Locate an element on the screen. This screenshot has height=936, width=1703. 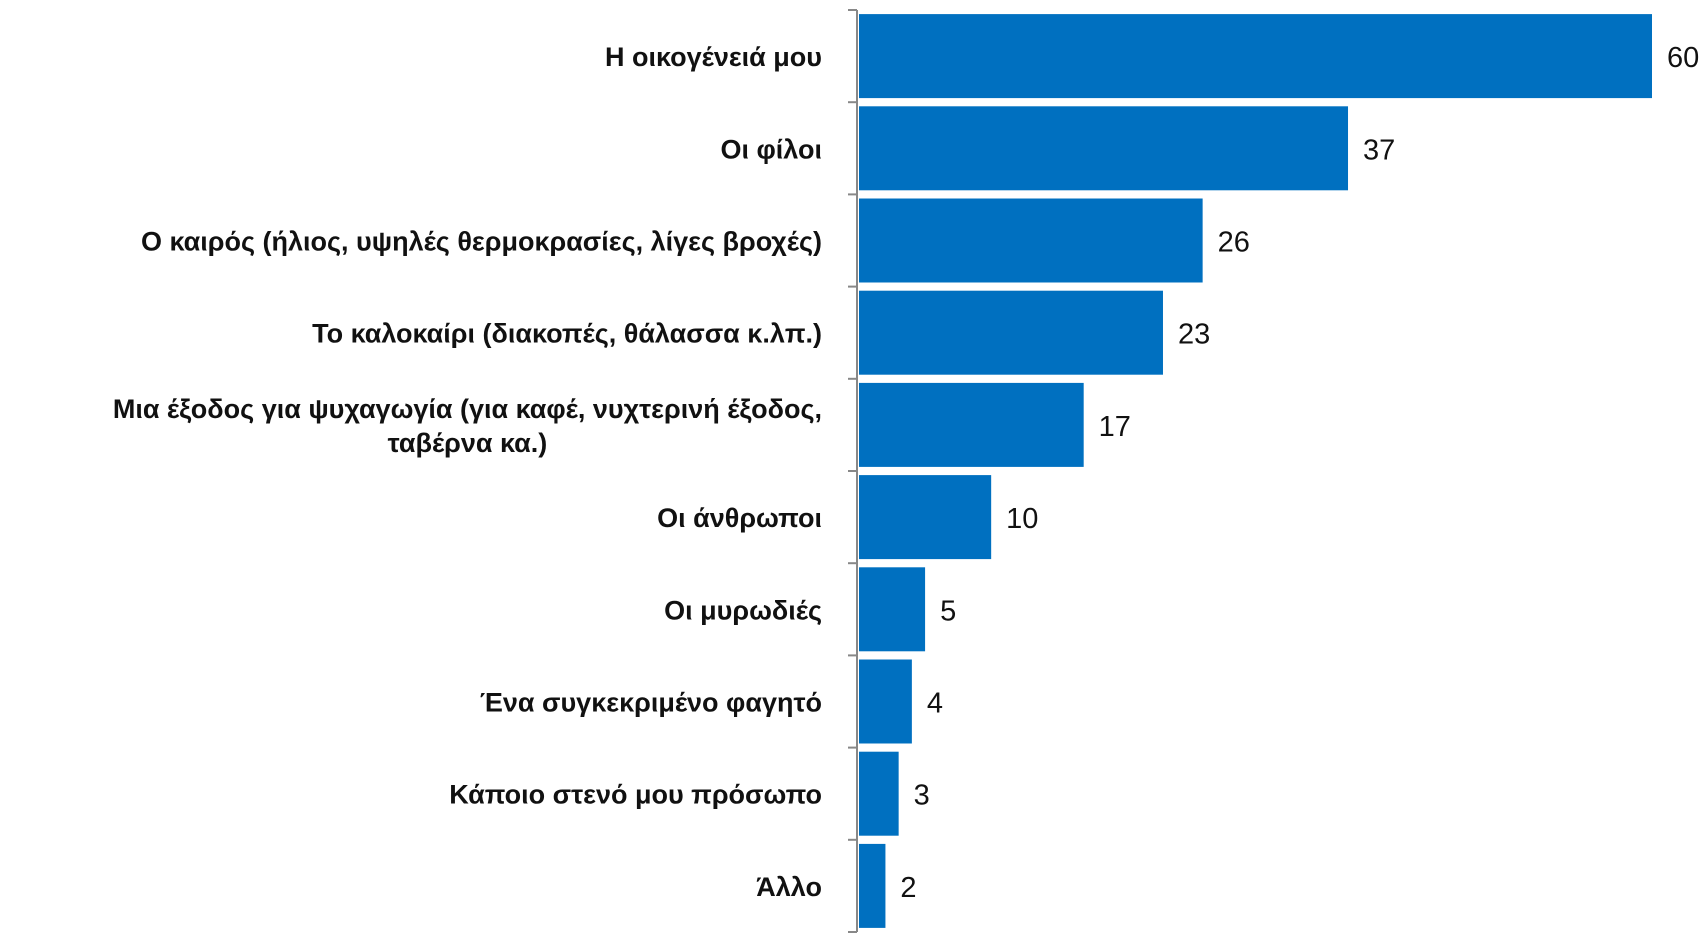
category-label: Η οικογένειά μου is located at coordinates (713, 57).